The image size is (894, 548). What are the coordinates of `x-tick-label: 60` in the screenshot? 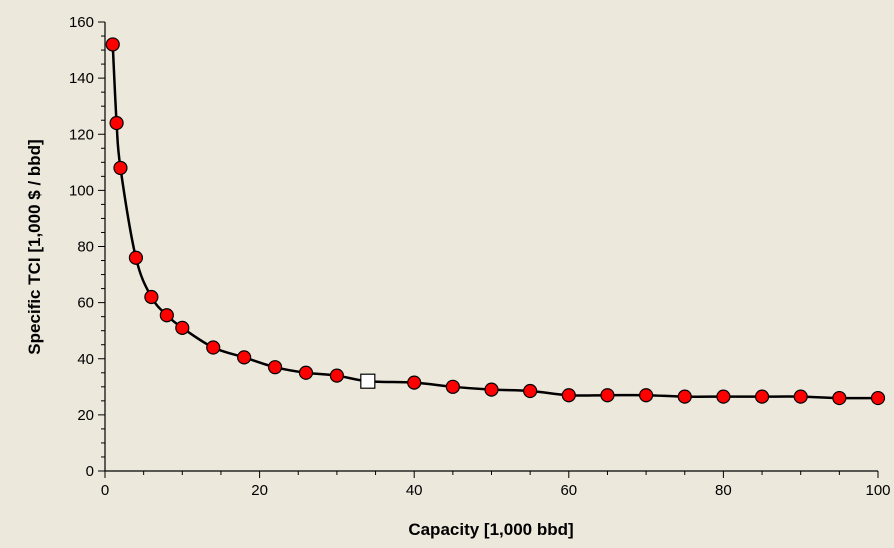 It's located at (568, 490).